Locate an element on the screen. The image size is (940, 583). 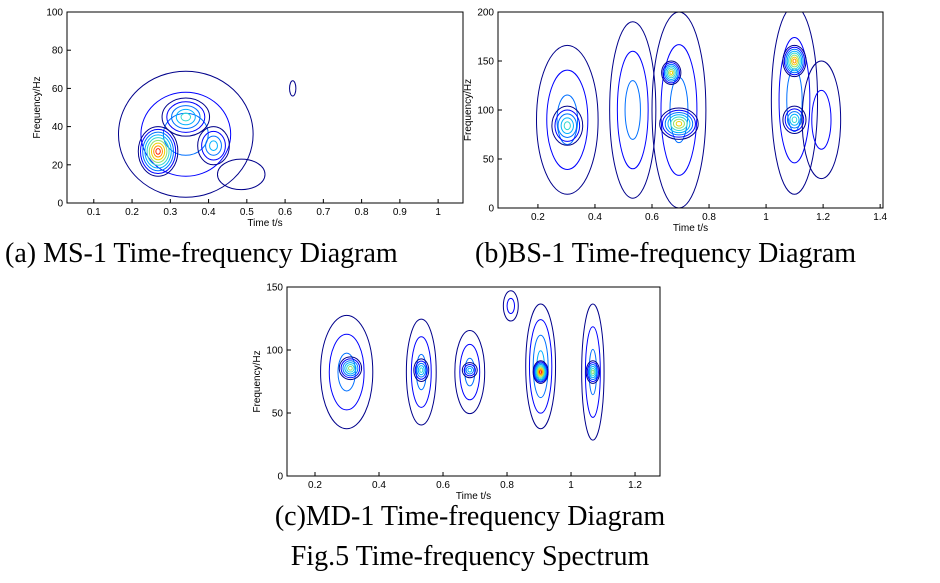
y-tick-label: 150 is located at coordinates (485, 62).